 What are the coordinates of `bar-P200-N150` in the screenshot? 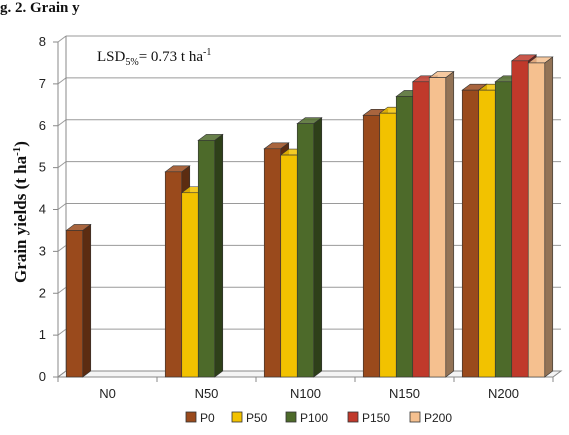 It's located at (441, 224).